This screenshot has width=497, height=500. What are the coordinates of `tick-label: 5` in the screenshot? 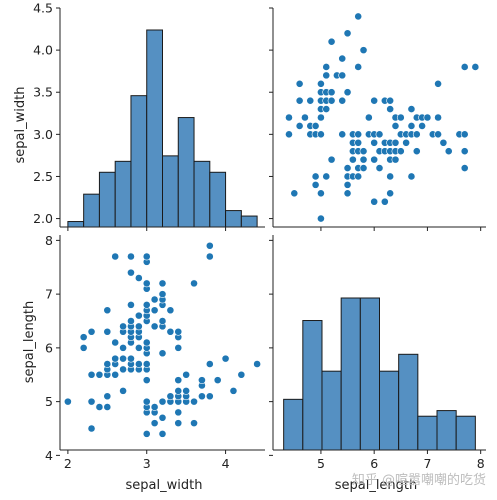 It's located at (49, 401).